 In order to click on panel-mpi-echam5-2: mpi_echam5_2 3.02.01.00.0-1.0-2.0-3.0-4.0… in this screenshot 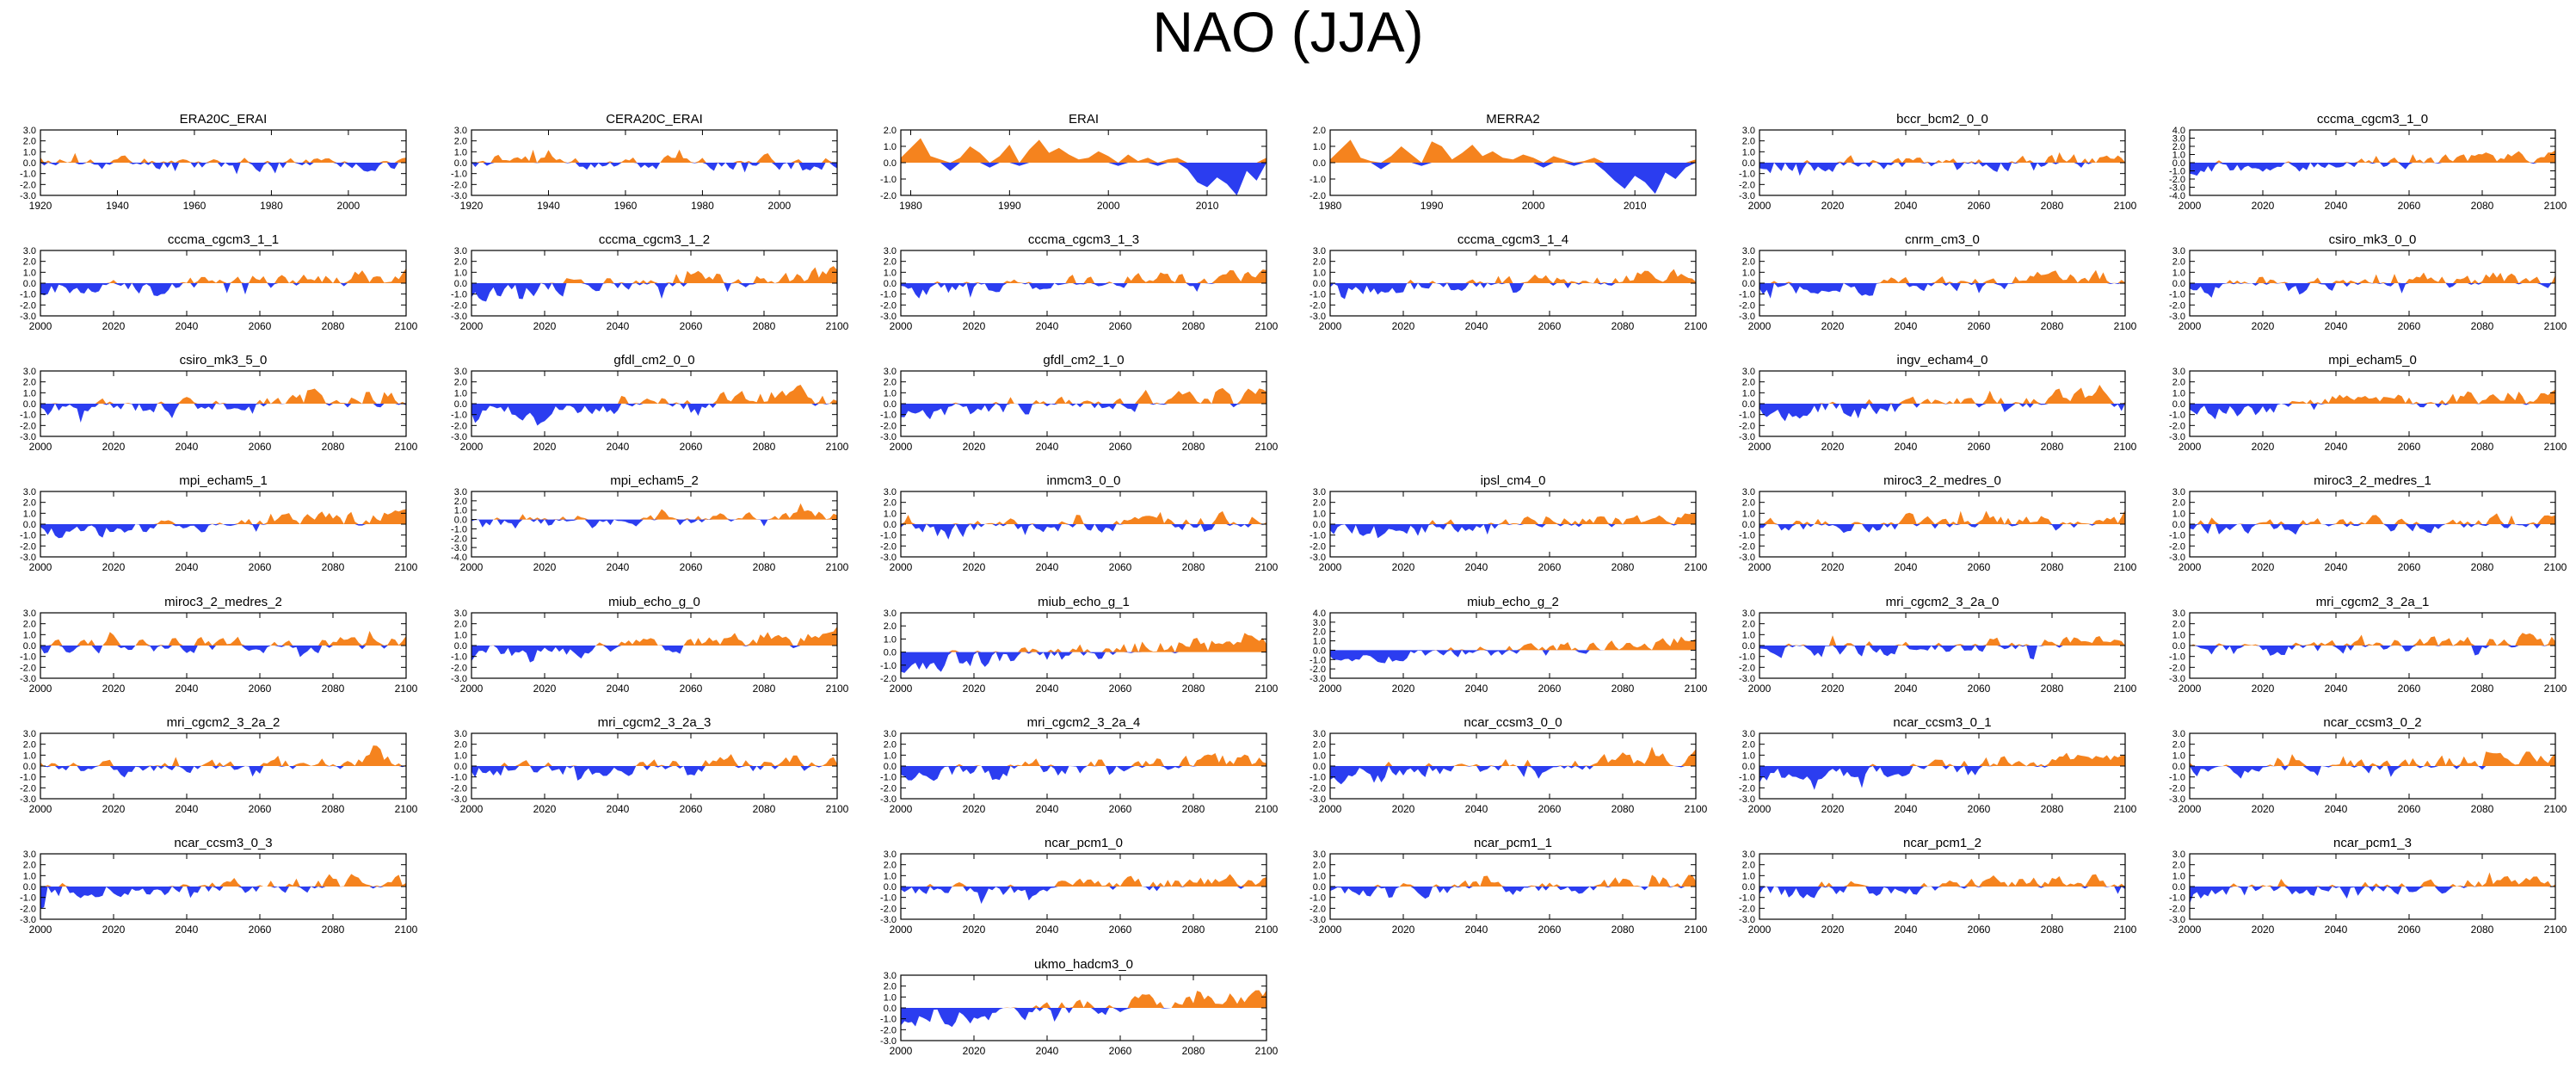, I will do `click(650, 523)`.